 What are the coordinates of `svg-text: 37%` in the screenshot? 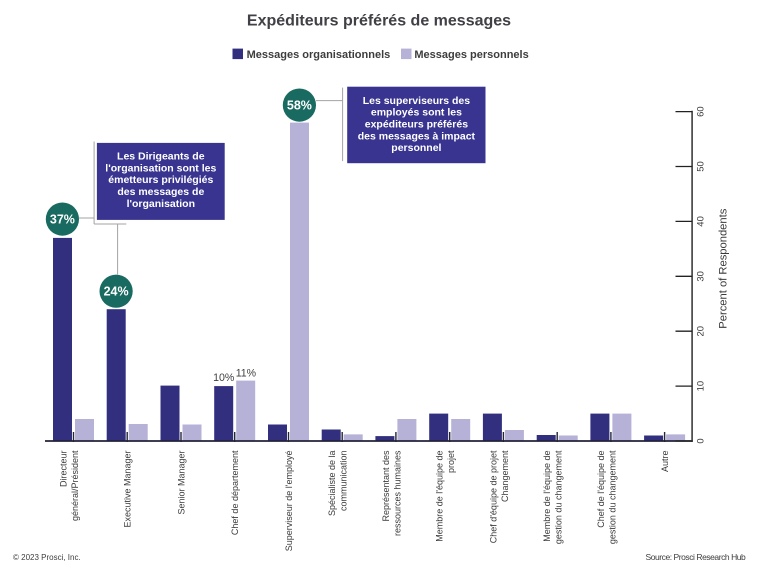 It's located at (62, 220).